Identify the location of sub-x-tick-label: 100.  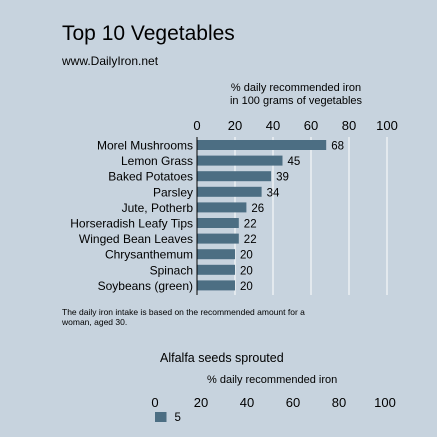
(385, 402).